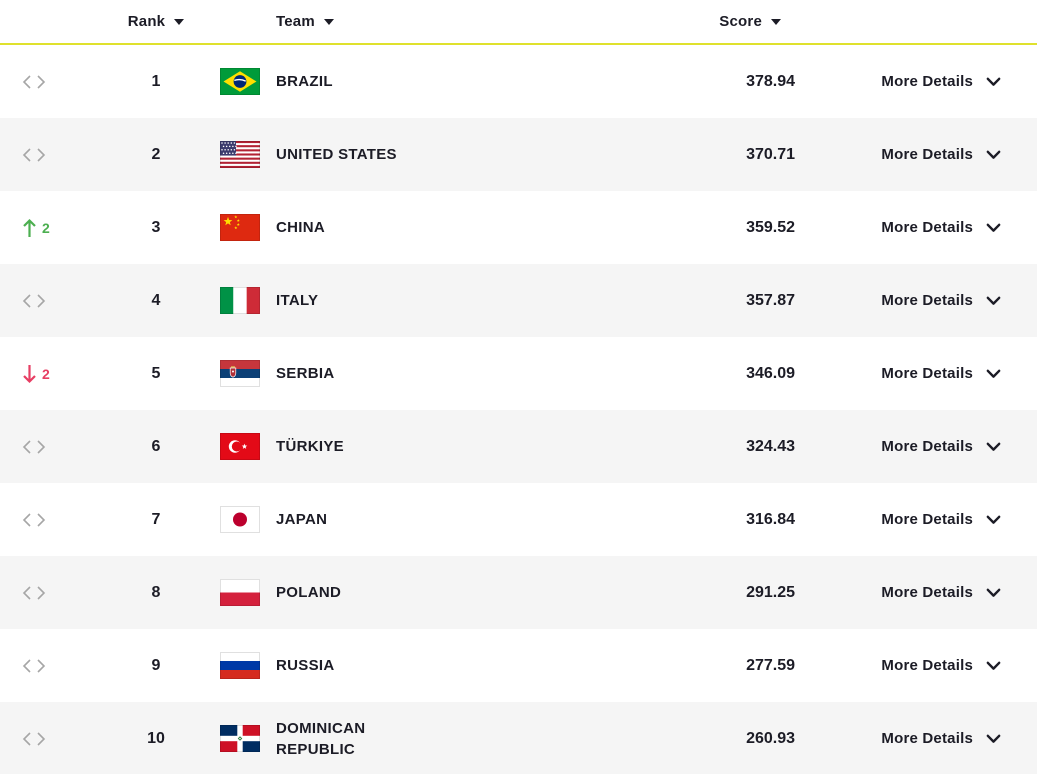  What do you see at coordinates (518, 300) in the screenshot?
I see `table-row: 4 ITALY 357.87 More Details` at bounding box center [518, 300].